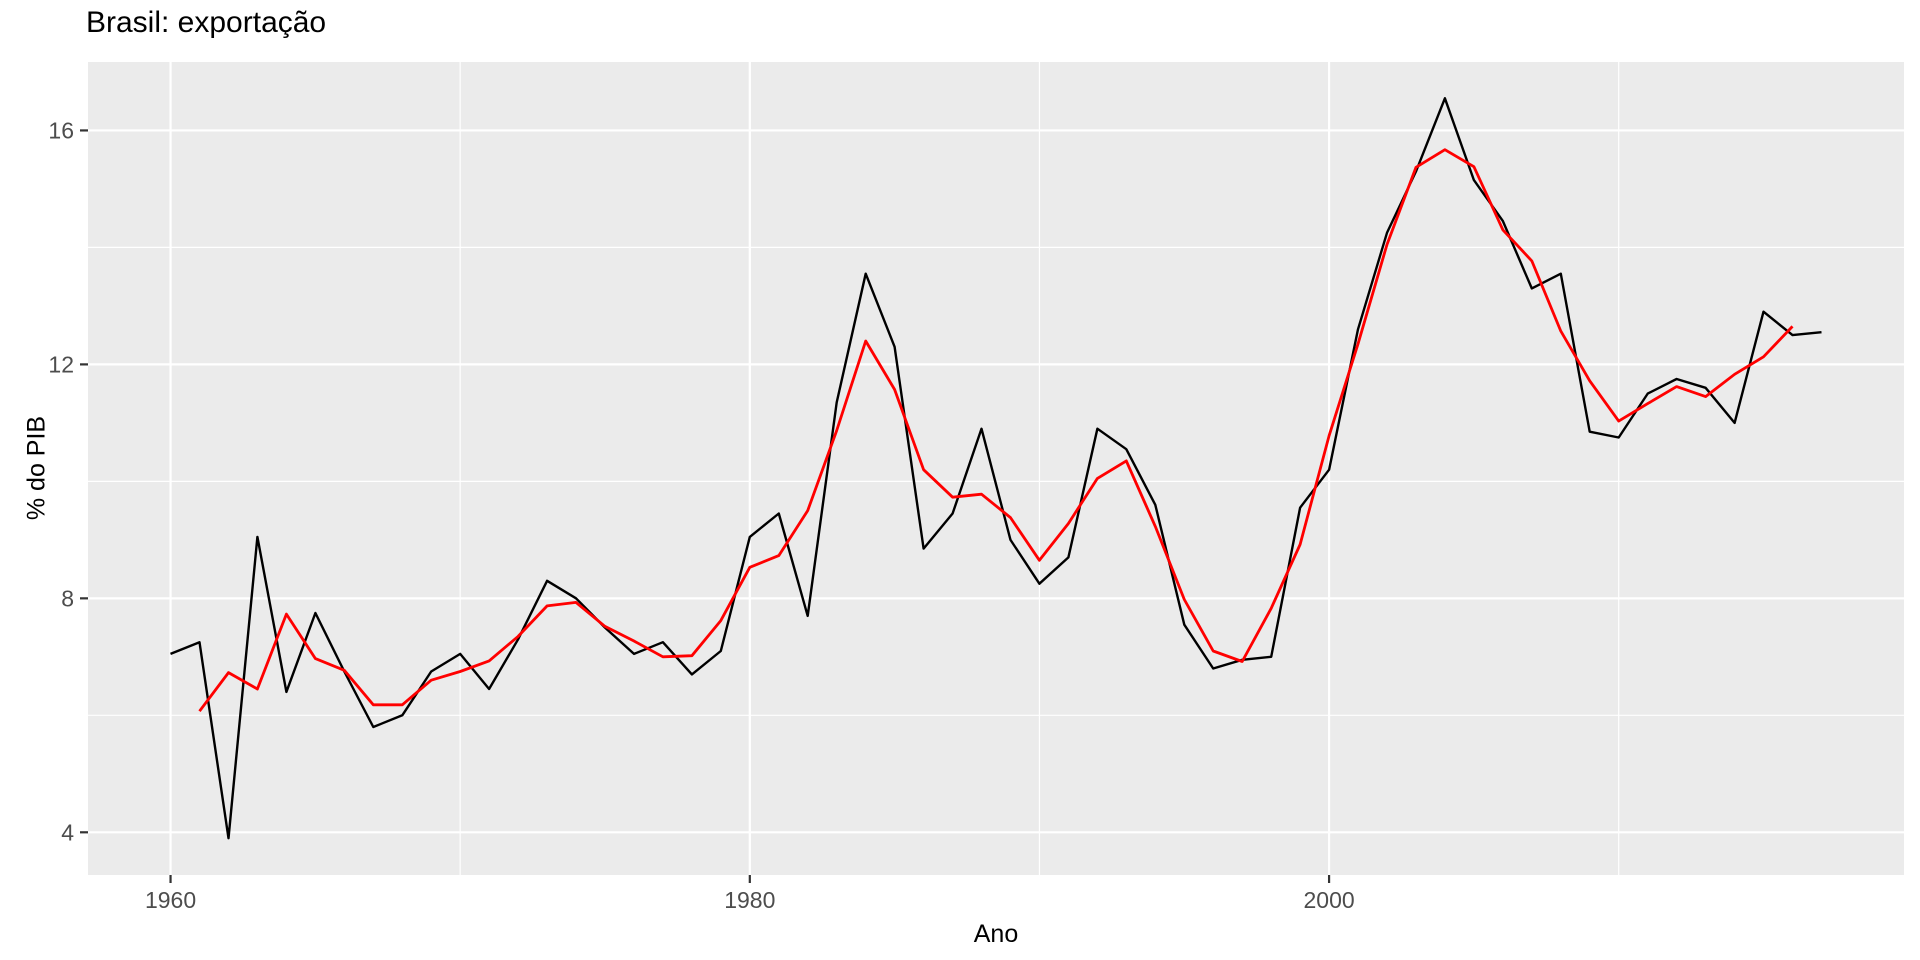  I want to click on x-tick-label: 2000, so click(1328, 900).